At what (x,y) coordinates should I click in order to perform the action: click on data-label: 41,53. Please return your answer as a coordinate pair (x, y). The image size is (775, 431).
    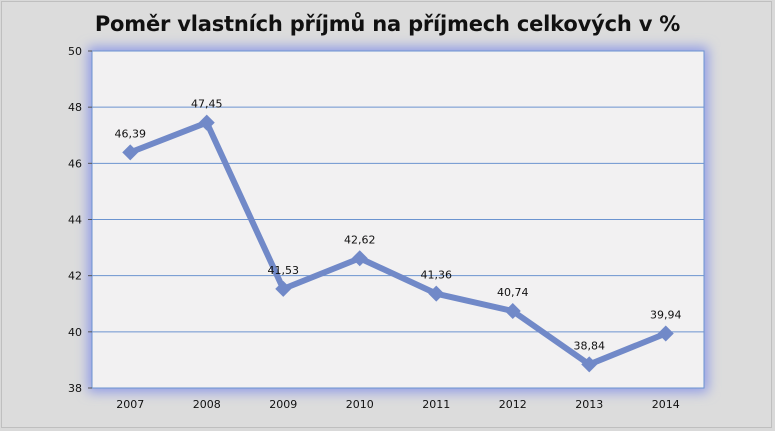
    Looking at the image, I should click on (284, 270).